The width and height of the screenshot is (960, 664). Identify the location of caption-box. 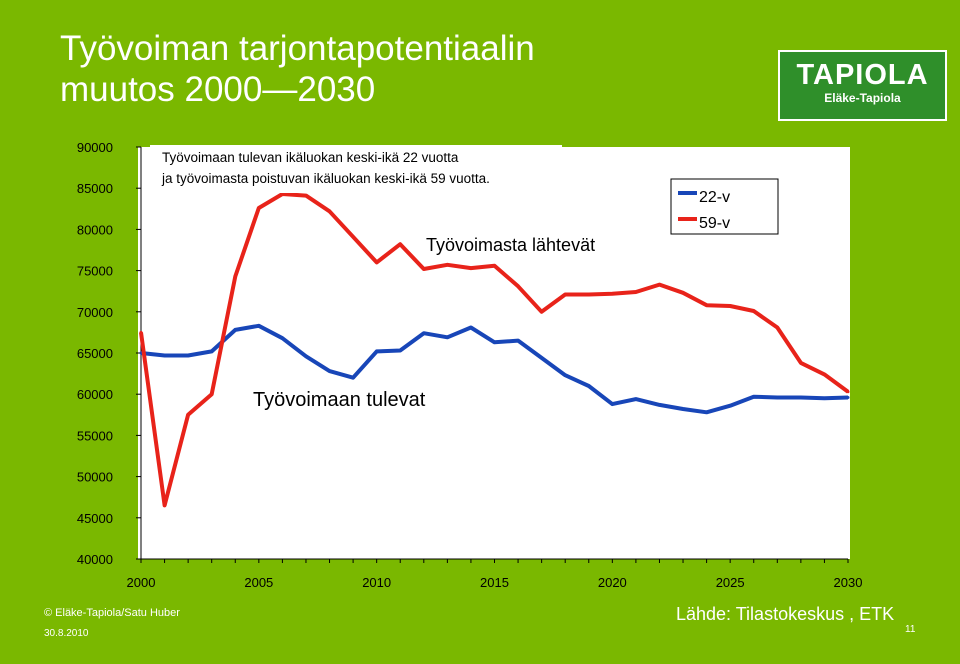
(356, 169).